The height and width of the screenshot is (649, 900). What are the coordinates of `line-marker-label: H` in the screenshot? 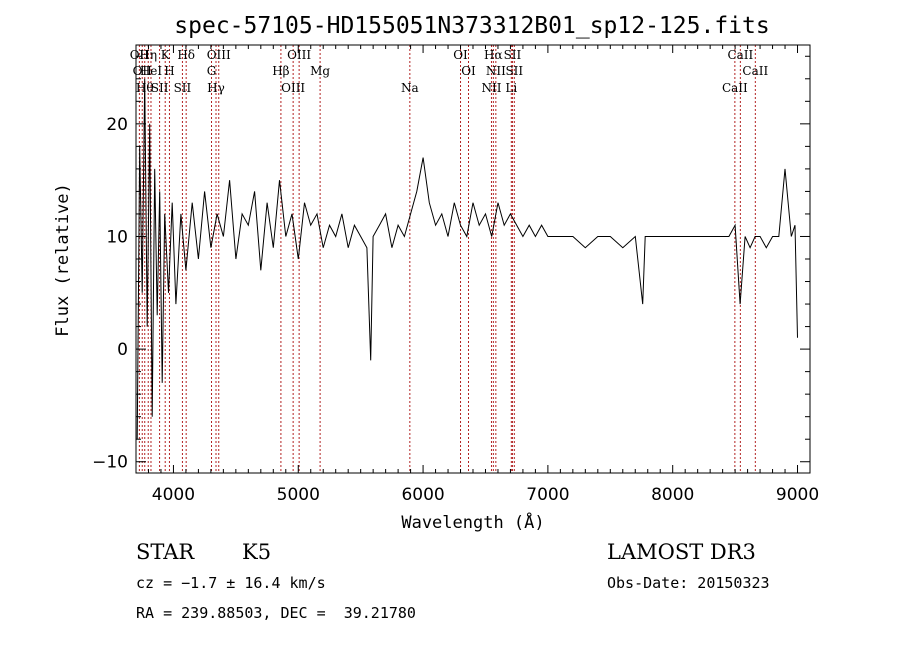 It's located at (169, 71).